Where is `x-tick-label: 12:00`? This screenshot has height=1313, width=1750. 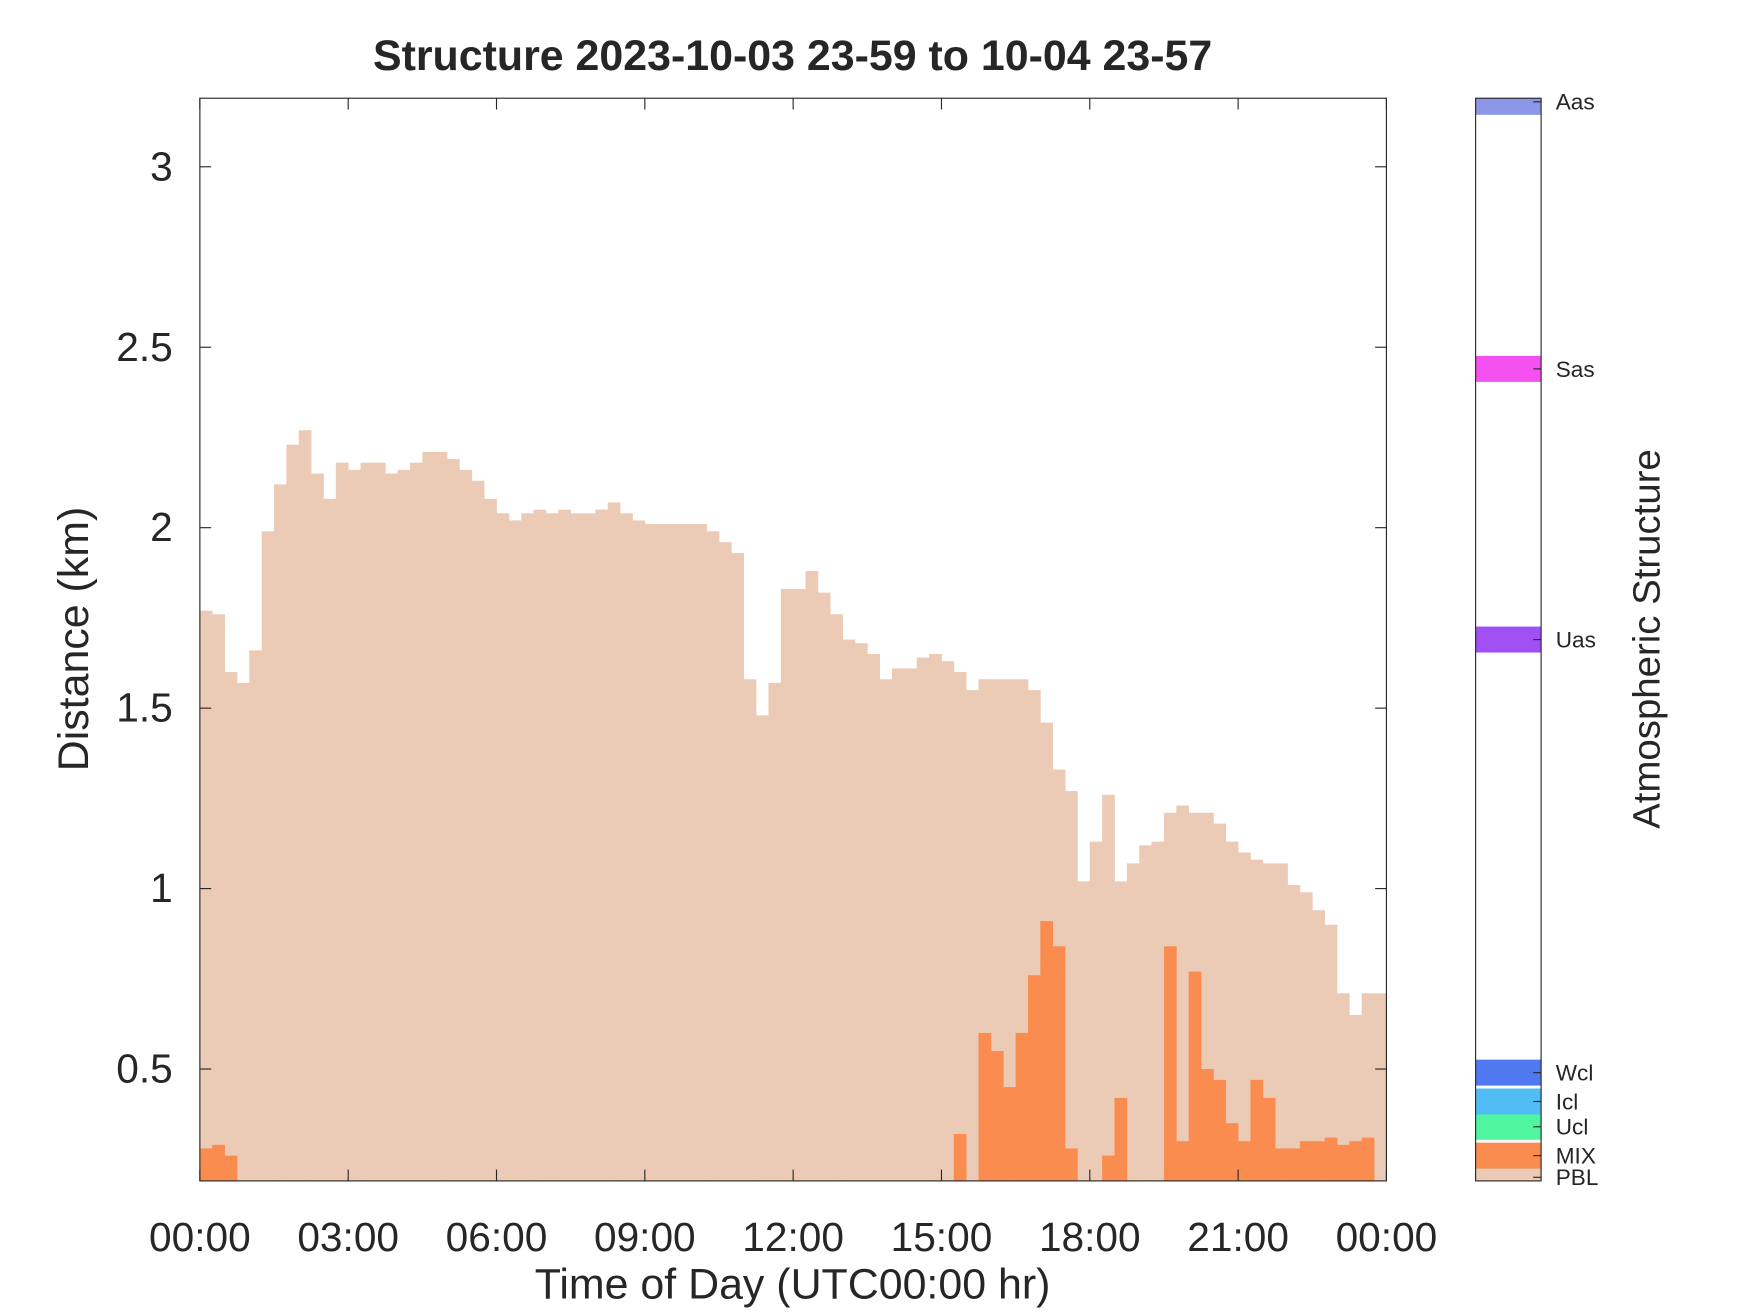 x-tick-label: 12:00 is located at coordinates (793, 1237).